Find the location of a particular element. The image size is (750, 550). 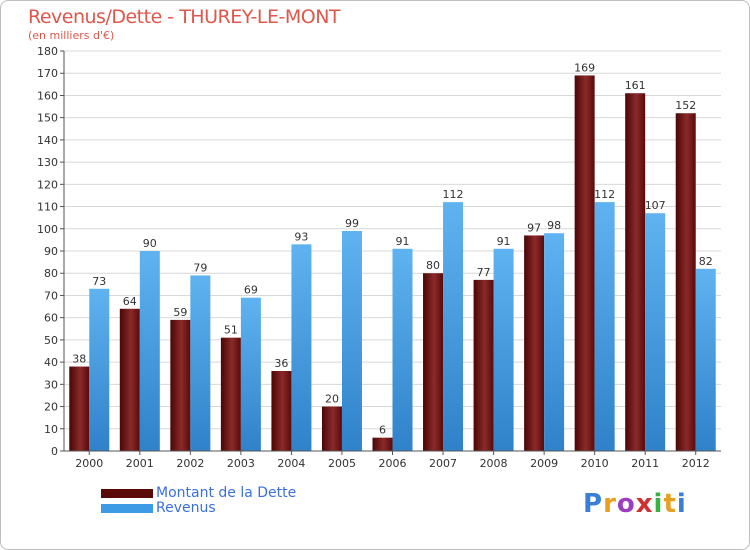

y-tick-label: 170 is located at coordinates (47, 73).